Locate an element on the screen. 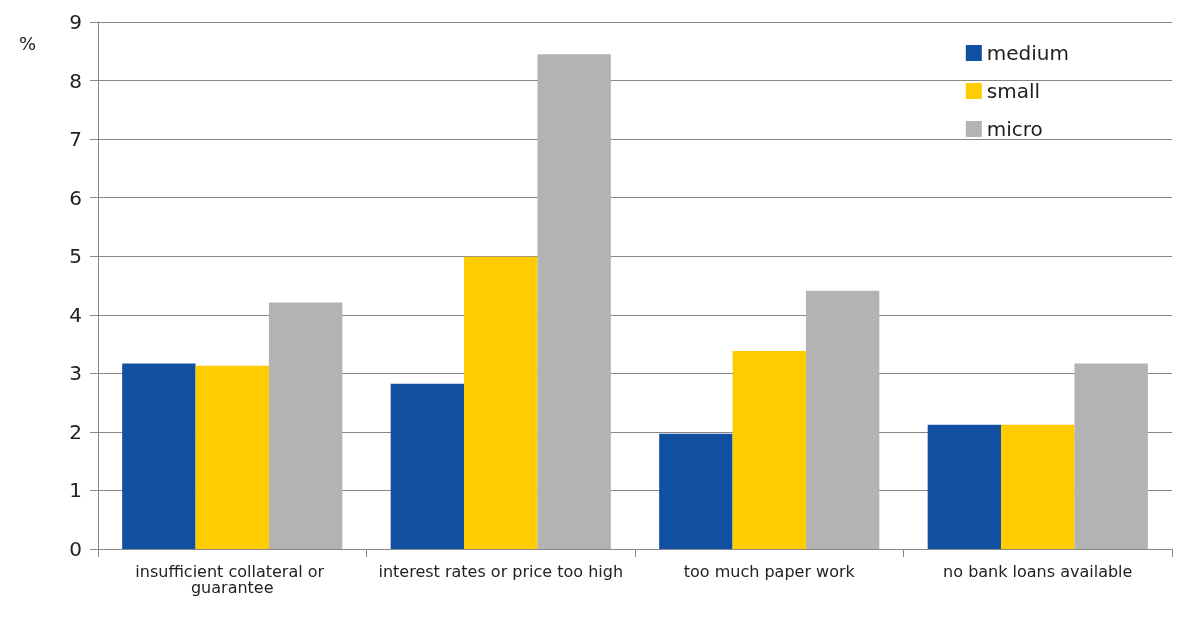 The height and width of the screenshot is (621, 1192). y-tick-label: 6 is located at coordinates (75, 197).